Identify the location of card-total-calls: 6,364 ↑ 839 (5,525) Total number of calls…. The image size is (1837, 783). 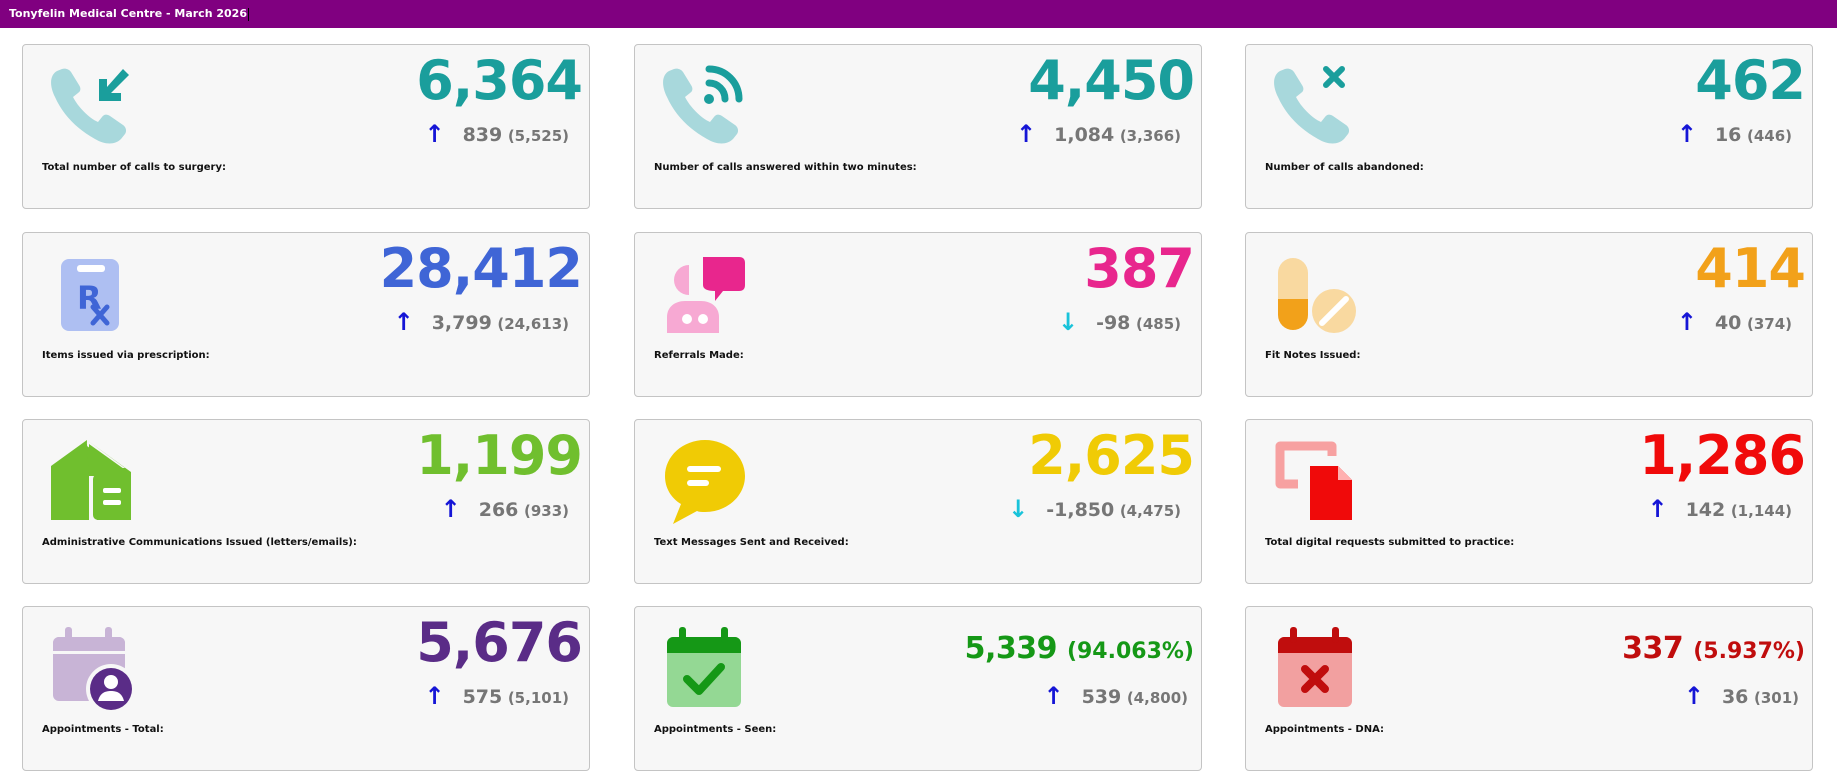
(306, 126).